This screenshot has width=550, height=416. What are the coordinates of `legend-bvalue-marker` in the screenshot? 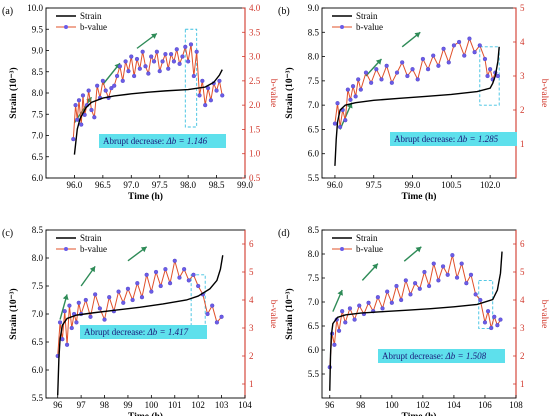 It's located at (66, 249).